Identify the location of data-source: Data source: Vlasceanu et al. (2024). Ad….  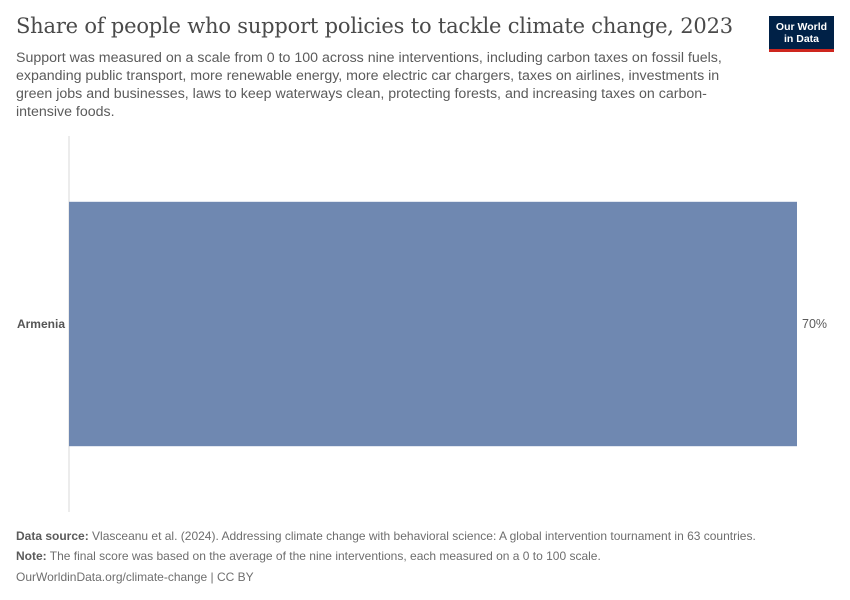
(386, 536).